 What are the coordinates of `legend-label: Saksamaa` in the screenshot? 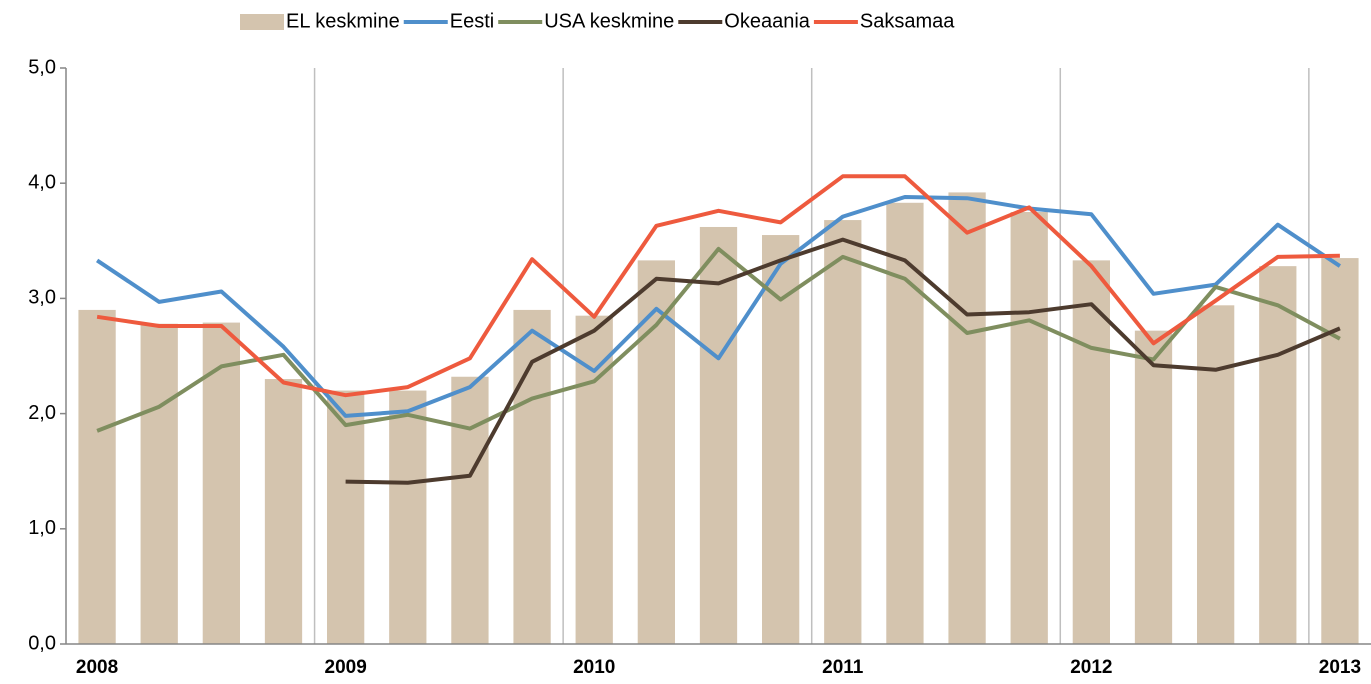 It's located at (907, 21).